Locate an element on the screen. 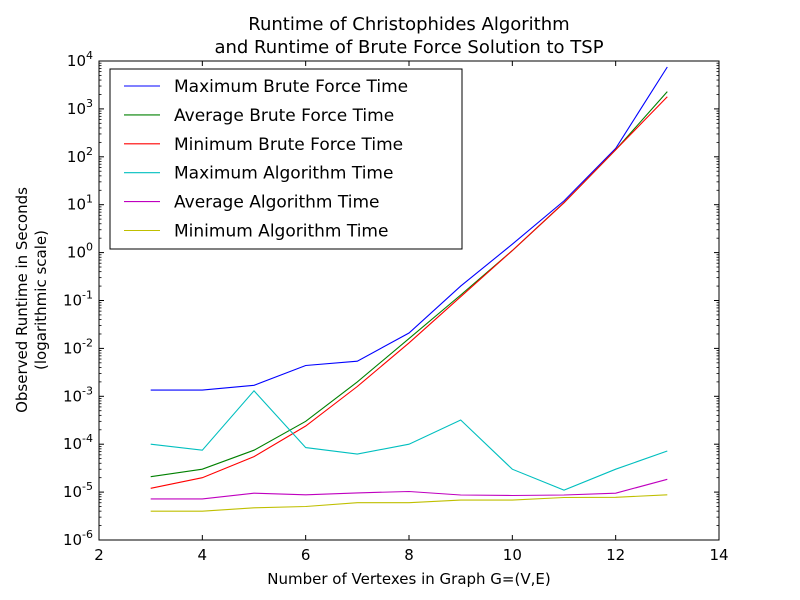 This screenshot has height=600, width=800. y-tick-label-2: 10⁻⁵ is located at coordinates (78, 490).